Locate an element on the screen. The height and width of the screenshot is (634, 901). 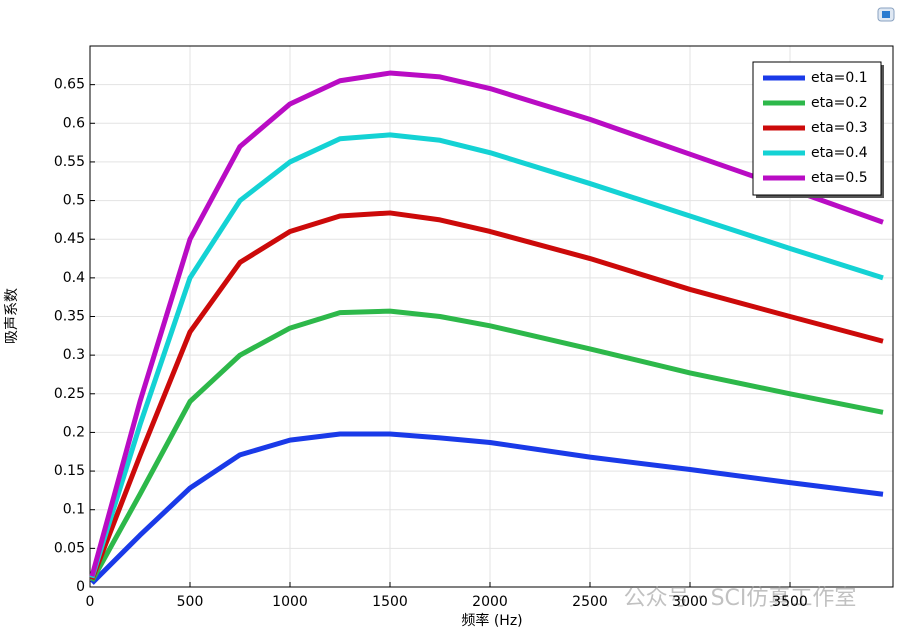
y-tick-label: 0.05 is located at coordinates (69, 548).